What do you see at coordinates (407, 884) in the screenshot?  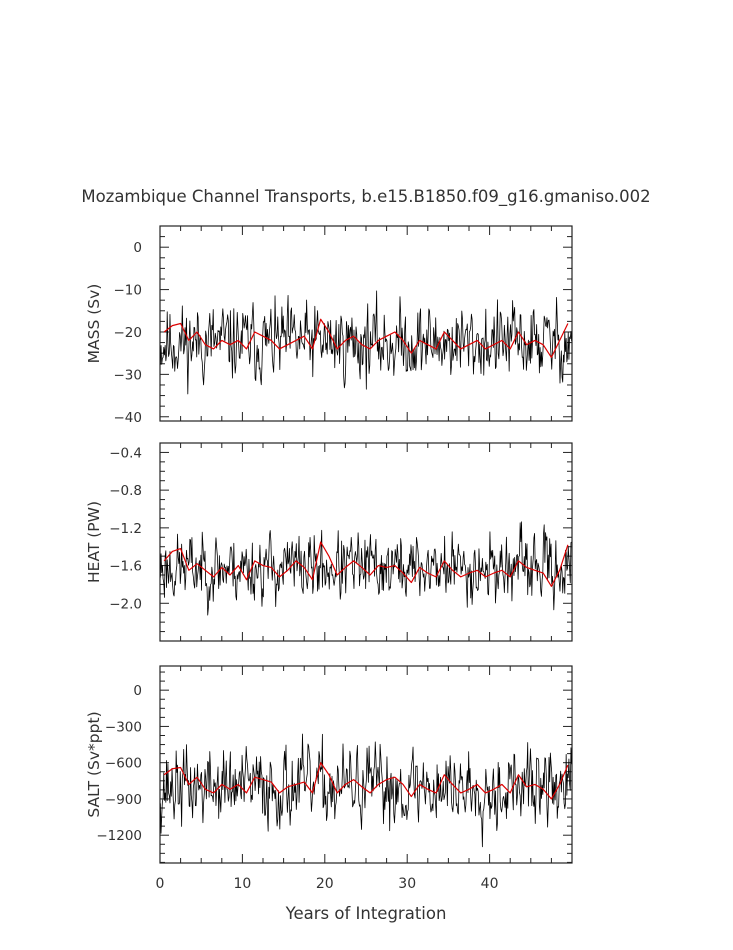 I see `x-tick-label: 30` at bounding box center [407, 884].